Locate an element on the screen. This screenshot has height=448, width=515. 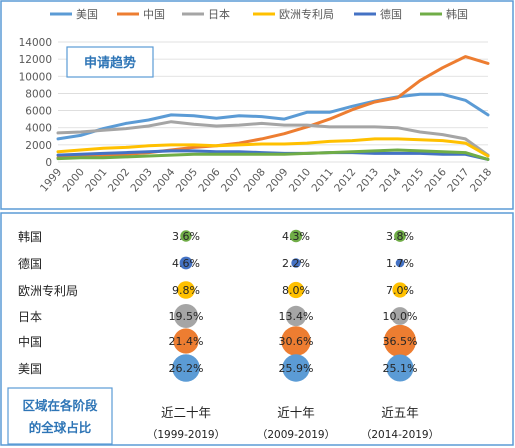
bubble-label-1-2: 1.7% is located at coordinates (400, 263).